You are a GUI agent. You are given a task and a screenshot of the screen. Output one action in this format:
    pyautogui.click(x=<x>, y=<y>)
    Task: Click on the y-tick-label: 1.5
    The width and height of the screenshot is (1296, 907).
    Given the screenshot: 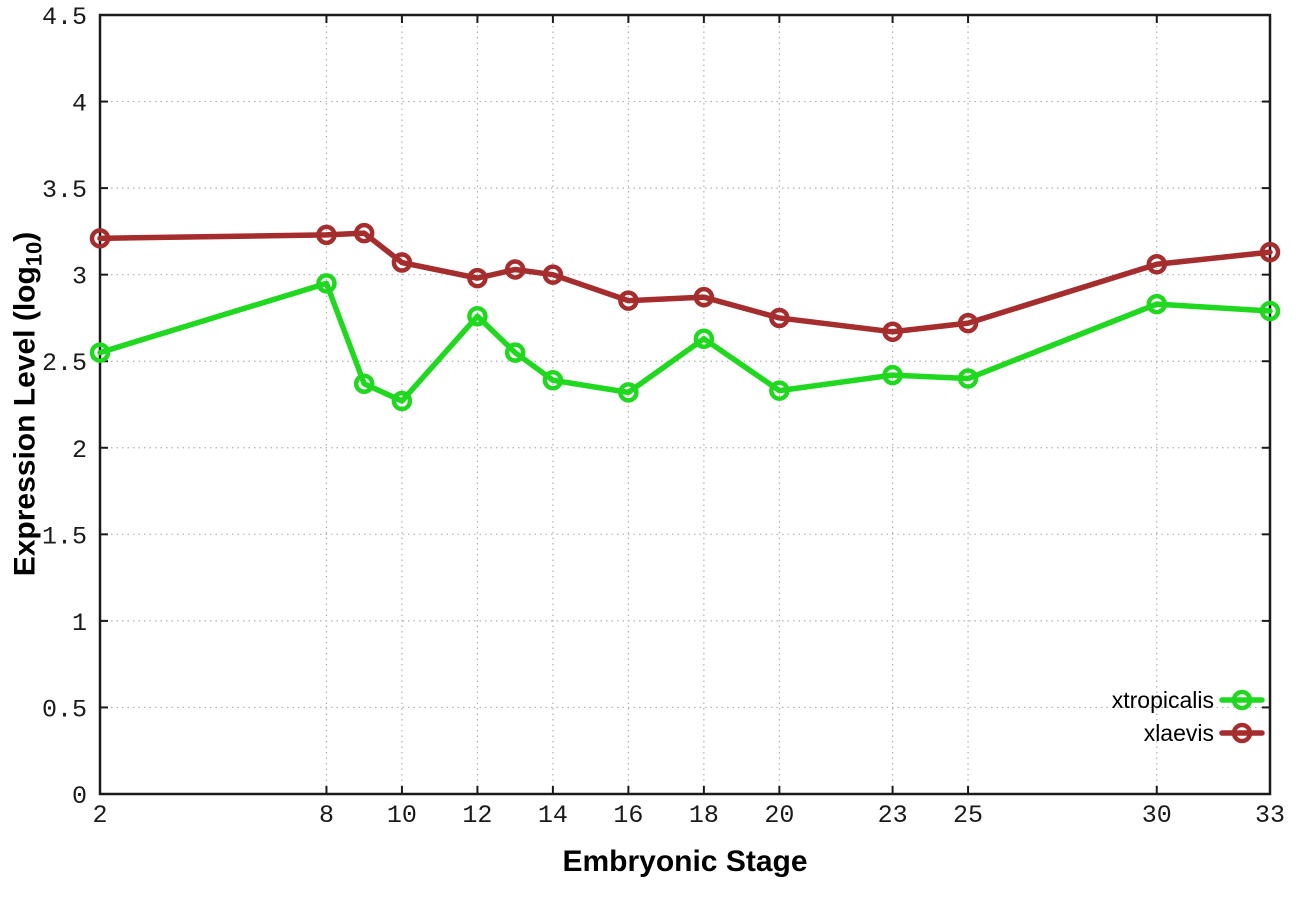 What is the action you would take?
    pyautogui.click(x=64, y=536)
    